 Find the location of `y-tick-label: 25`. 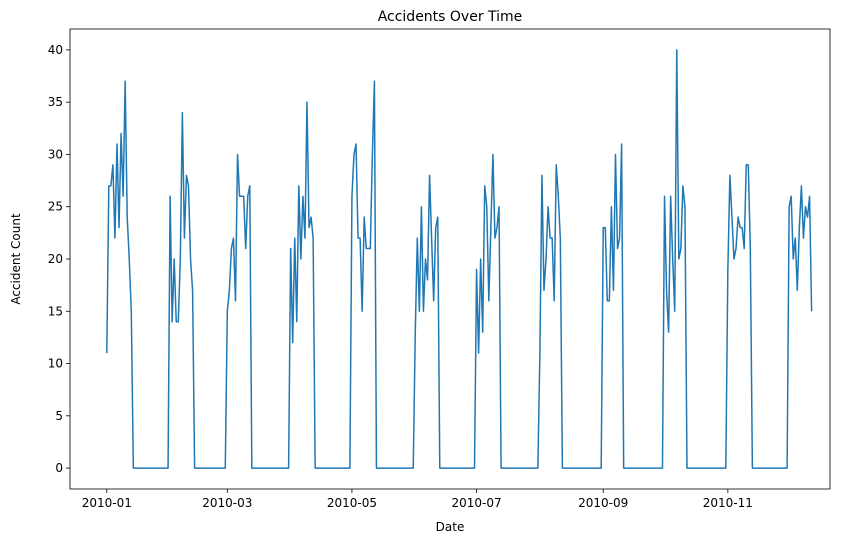

y-tick-label: 25 is located at coordinates (55, 207).